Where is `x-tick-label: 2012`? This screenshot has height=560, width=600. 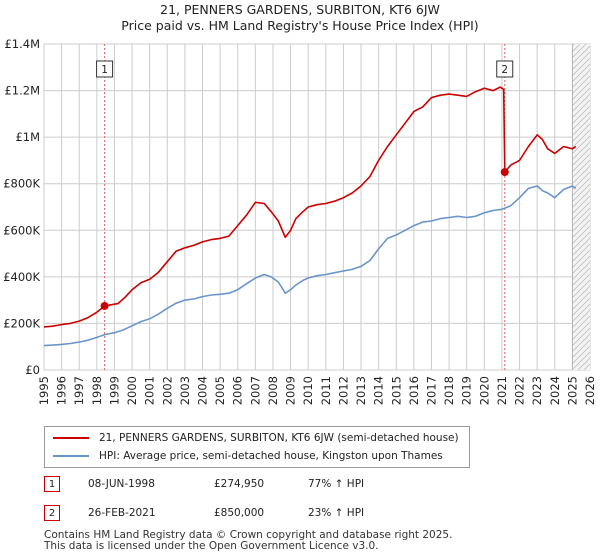 x-tick-label: 2012 is located at coordinates (343, 390).